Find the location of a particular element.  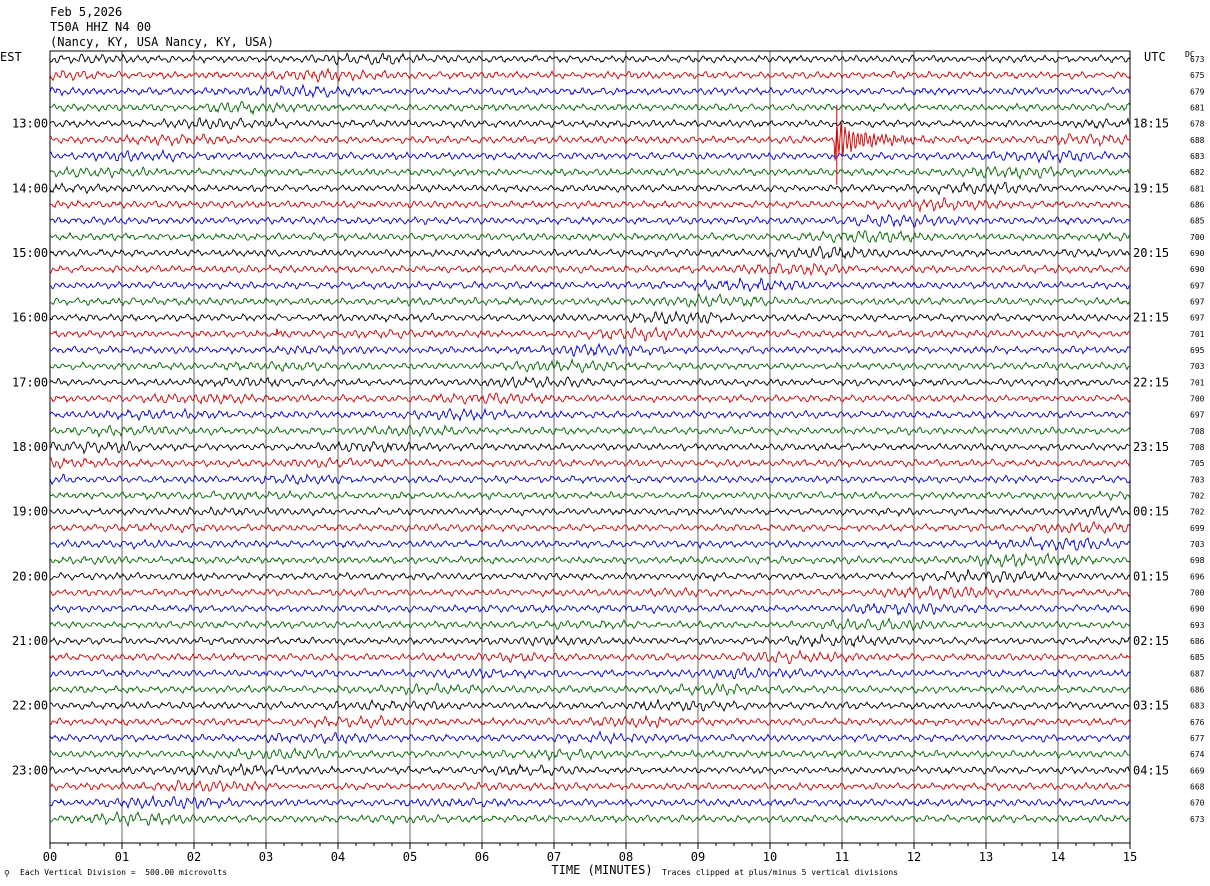

dc-offset-label: 693 is located at coordinates (1197, 625).